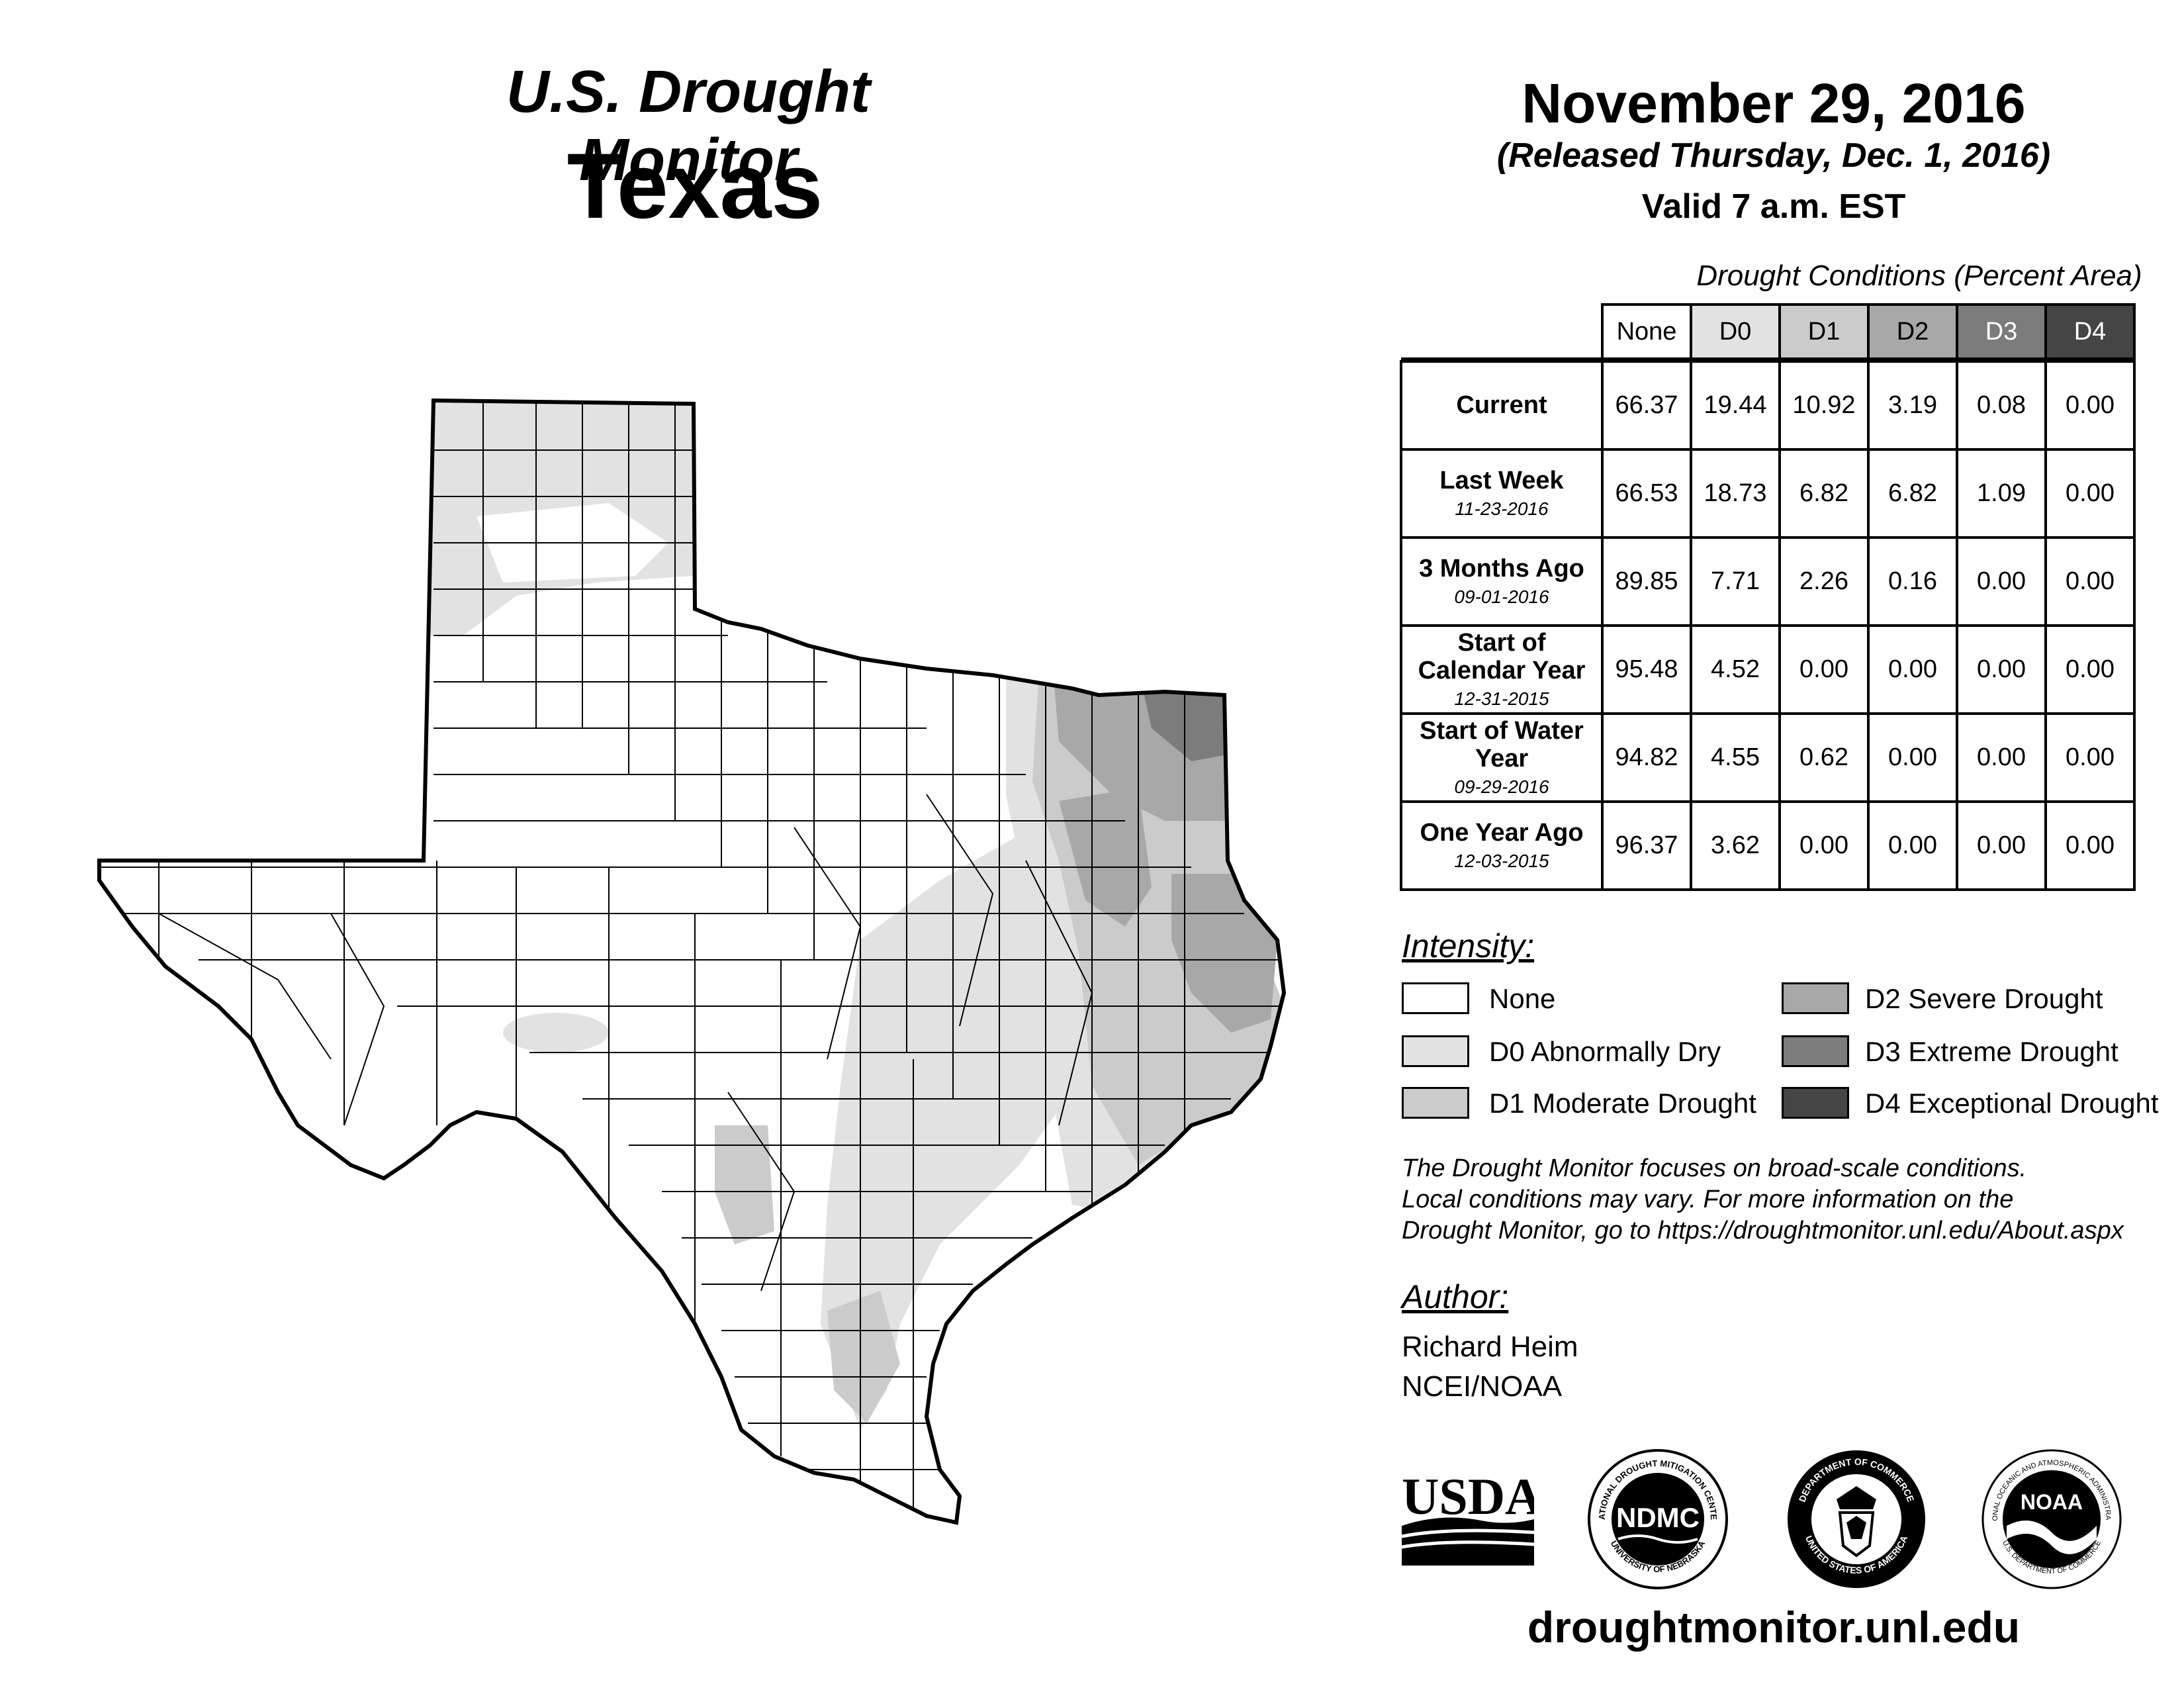 This screenshot has width=2184, height=1688. I want to click on row-label: Start of Water Year 09-29-2016, so click(1502, 757).